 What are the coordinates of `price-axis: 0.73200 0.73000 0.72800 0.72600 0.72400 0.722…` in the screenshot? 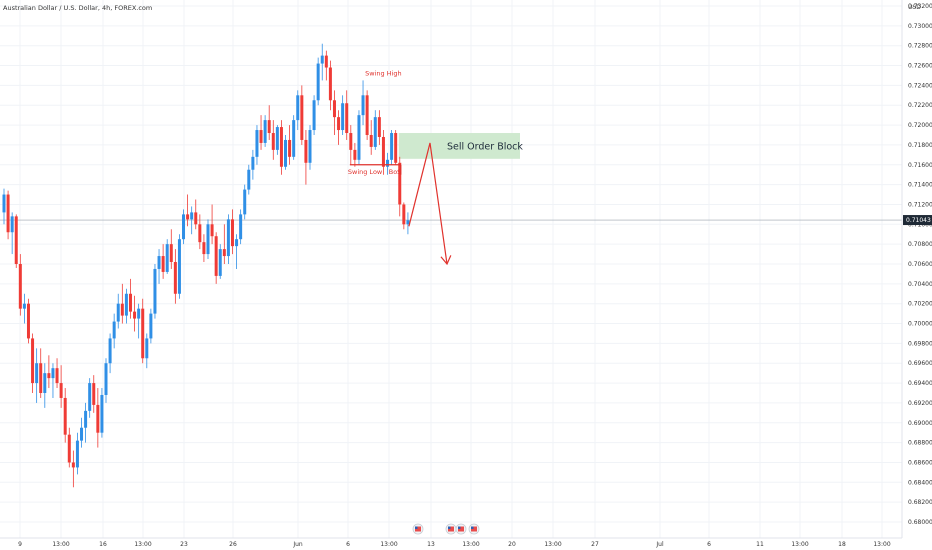 It's located at (916, 269).